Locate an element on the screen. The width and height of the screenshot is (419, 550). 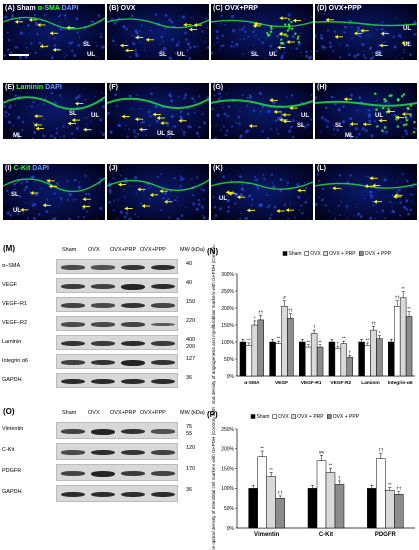
y-tick-label: 150% is located at coordinates (227, 469).